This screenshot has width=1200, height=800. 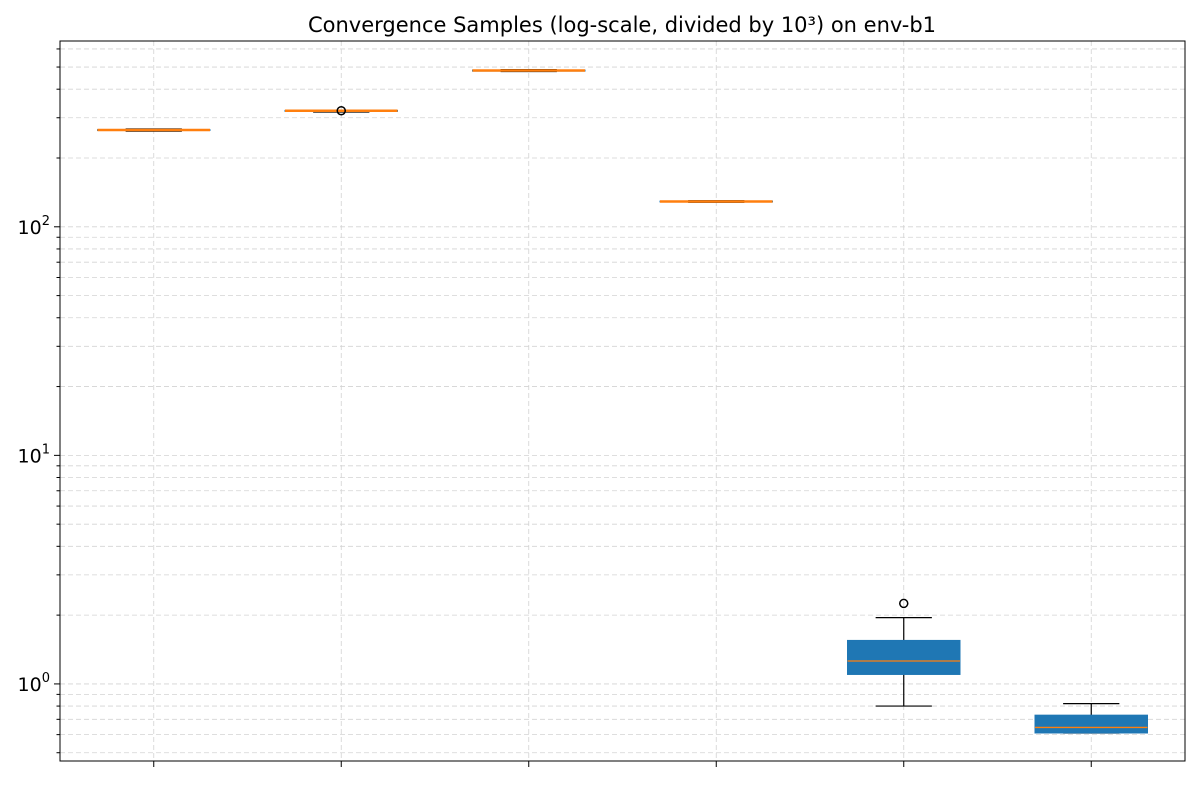 What do you see at coordinates (34, 226) in the screenshot?
I see `y-tick-label: 10²` at bounding box center [34, 226].